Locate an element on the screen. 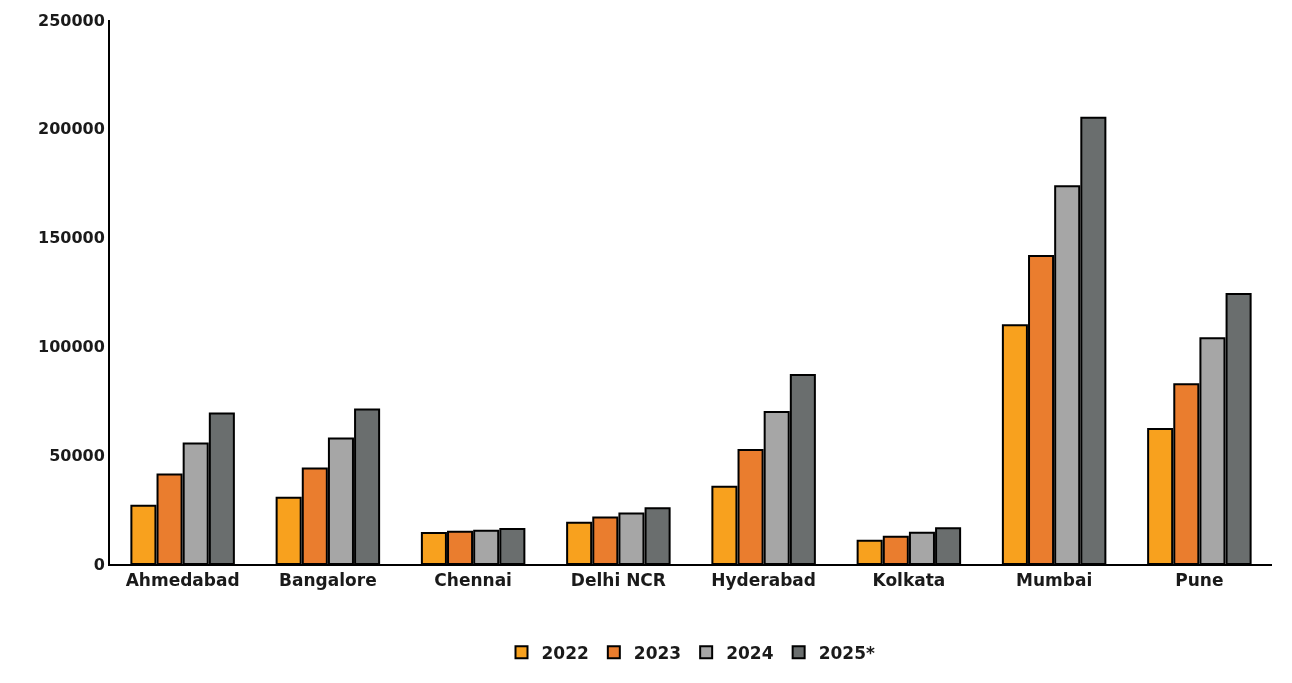 Image resolution: width=1292 pixels, height=683 pixels. y-tick-label: 200000 is located at coordinates (71, 129).